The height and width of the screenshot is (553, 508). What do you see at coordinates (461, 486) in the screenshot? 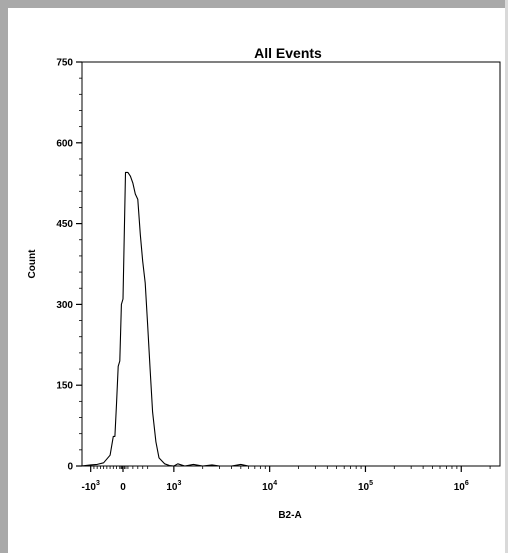
I see `x-tick-label: 10⁶` at bounding box center [461, 486].